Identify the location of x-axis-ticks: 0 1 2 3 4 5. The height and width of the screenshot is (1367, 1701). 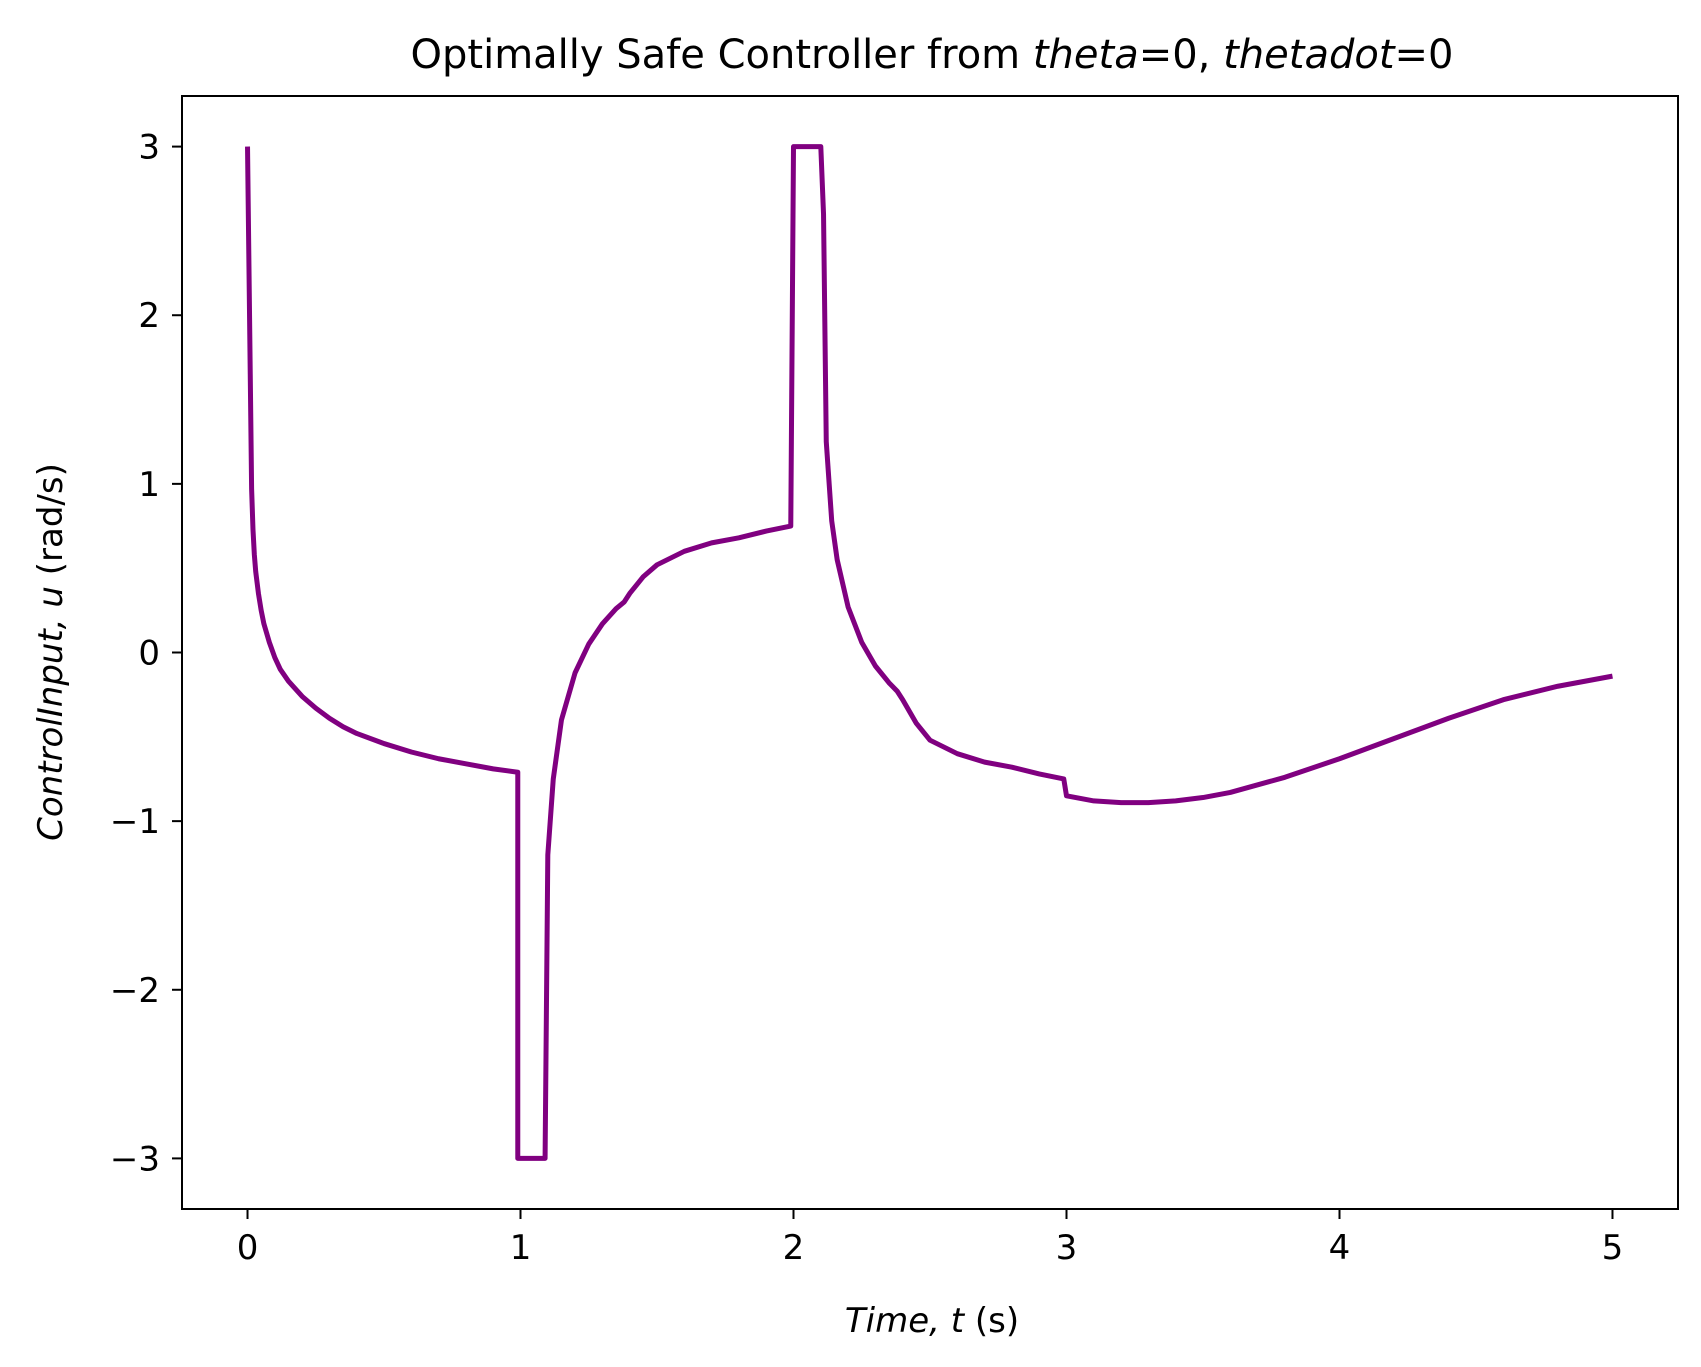
(930, 1238).